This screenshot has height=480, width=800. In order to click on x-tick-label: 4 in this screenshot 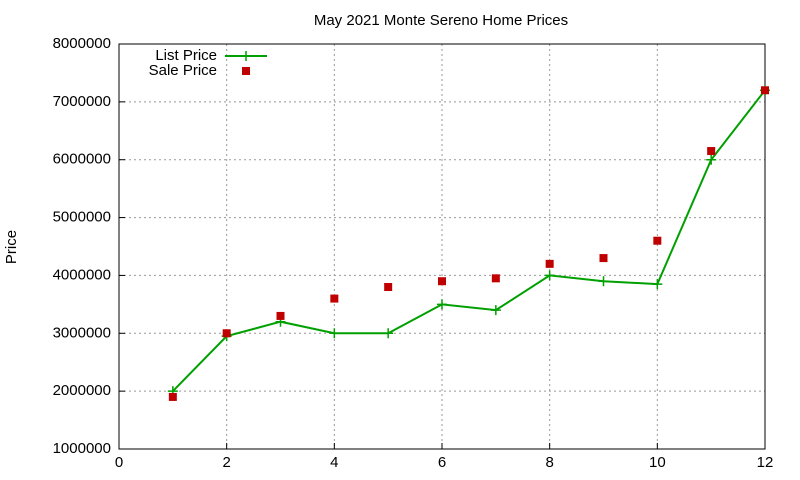, I will do `click(334, 462)`.